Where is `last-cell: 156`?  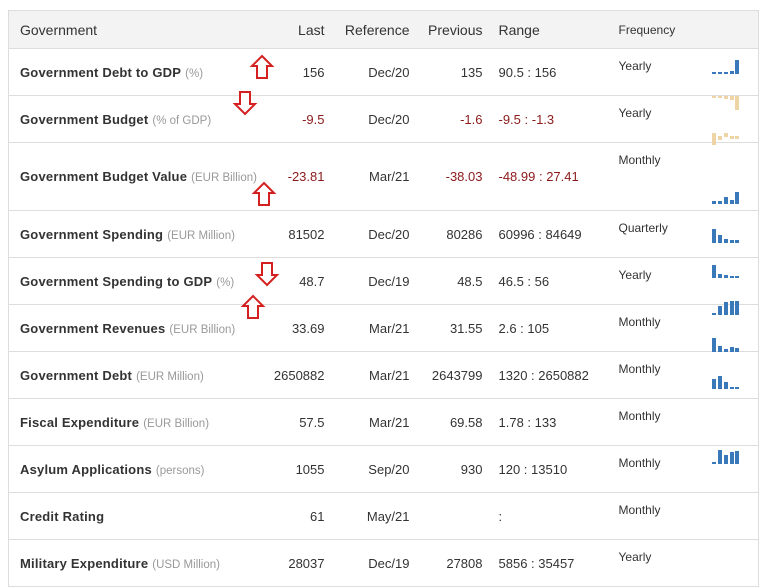 last-cell: 156 is located at coordinates (296, 72).